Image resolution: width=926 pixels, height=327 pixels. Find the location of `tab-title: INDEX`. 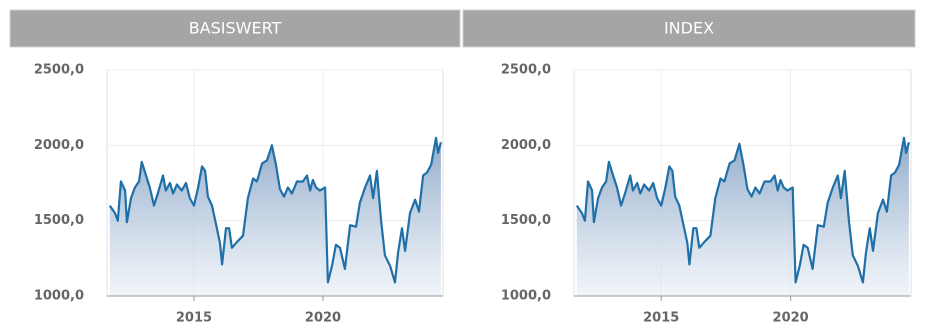

tab-title: INDEX is located at coordinates (689, 28).